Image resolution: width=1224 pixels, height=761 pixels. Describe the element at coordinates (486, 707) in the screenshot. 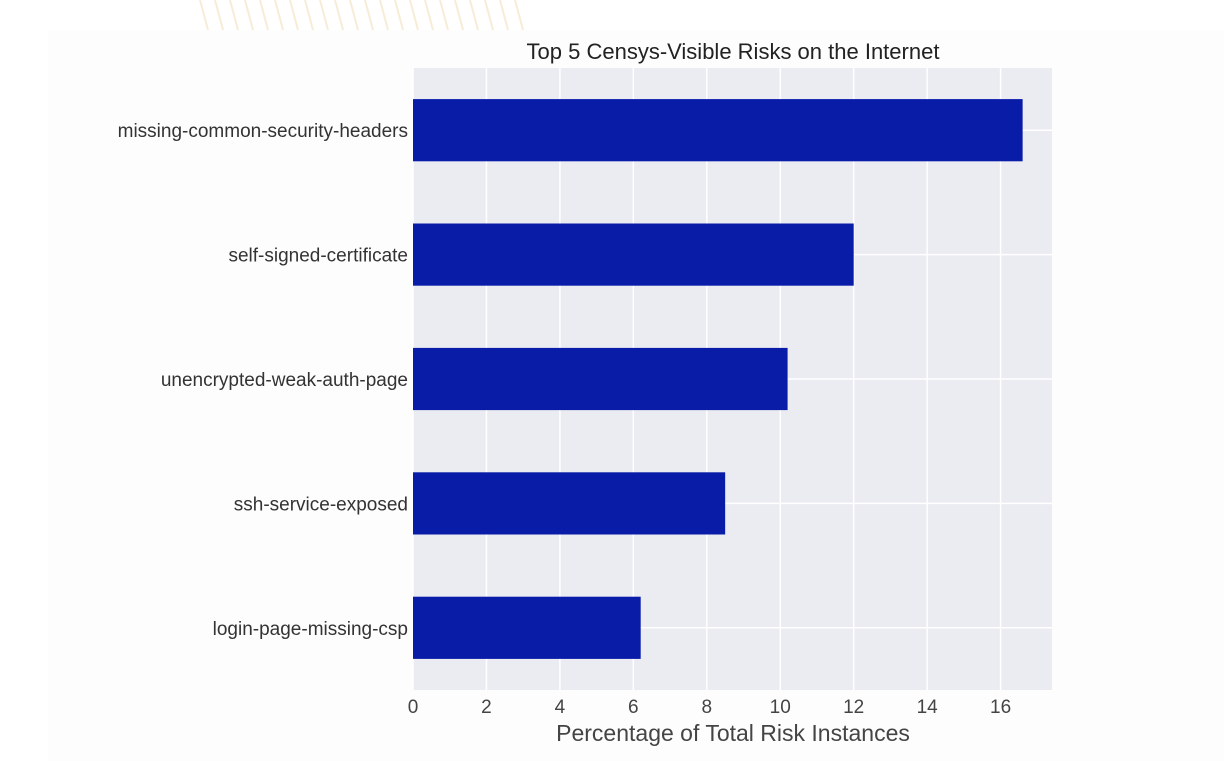

I see `x-tick-label: 2` at that location.